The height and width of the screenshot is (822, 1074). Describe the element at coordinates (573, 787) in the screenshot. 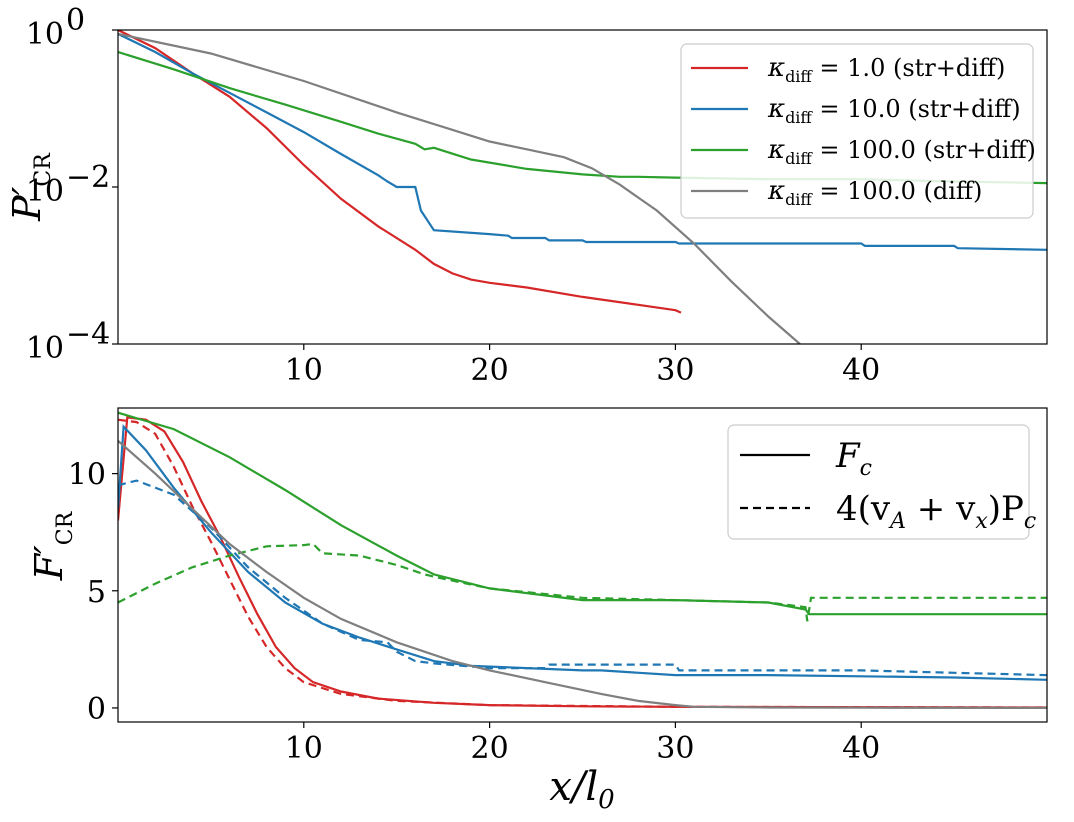

I see `bottom-xlabel-main: x/l` at that location.